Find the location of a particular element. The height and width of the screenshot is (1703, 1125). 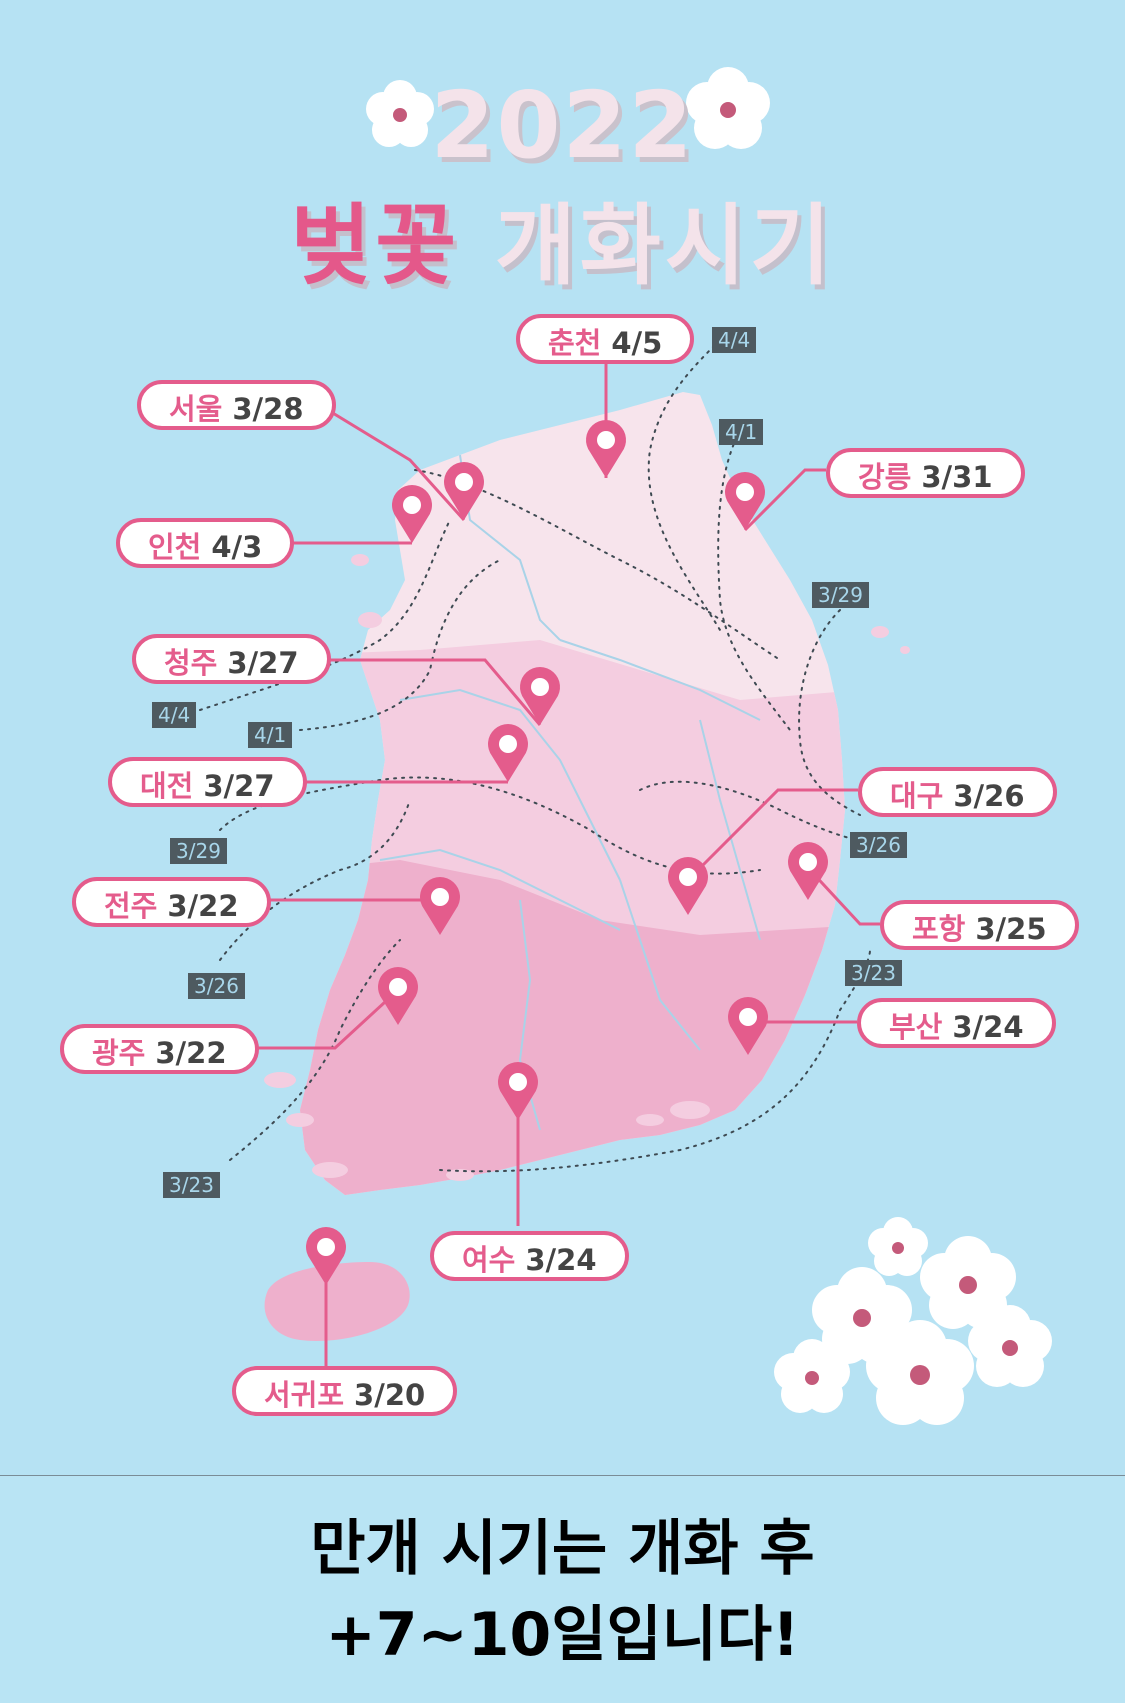

city-label-seogwipo: 서귀포 3/20 is located at coordinates (345, 1391).